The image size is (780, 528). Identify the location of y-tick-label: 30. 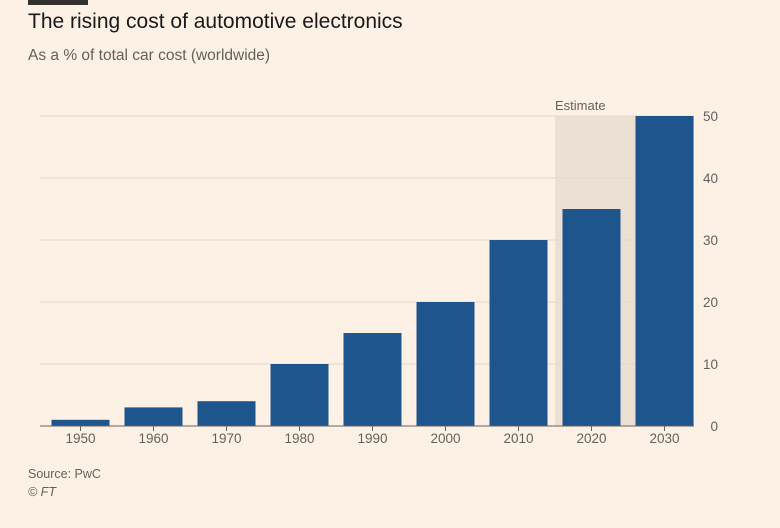
(710, 240).